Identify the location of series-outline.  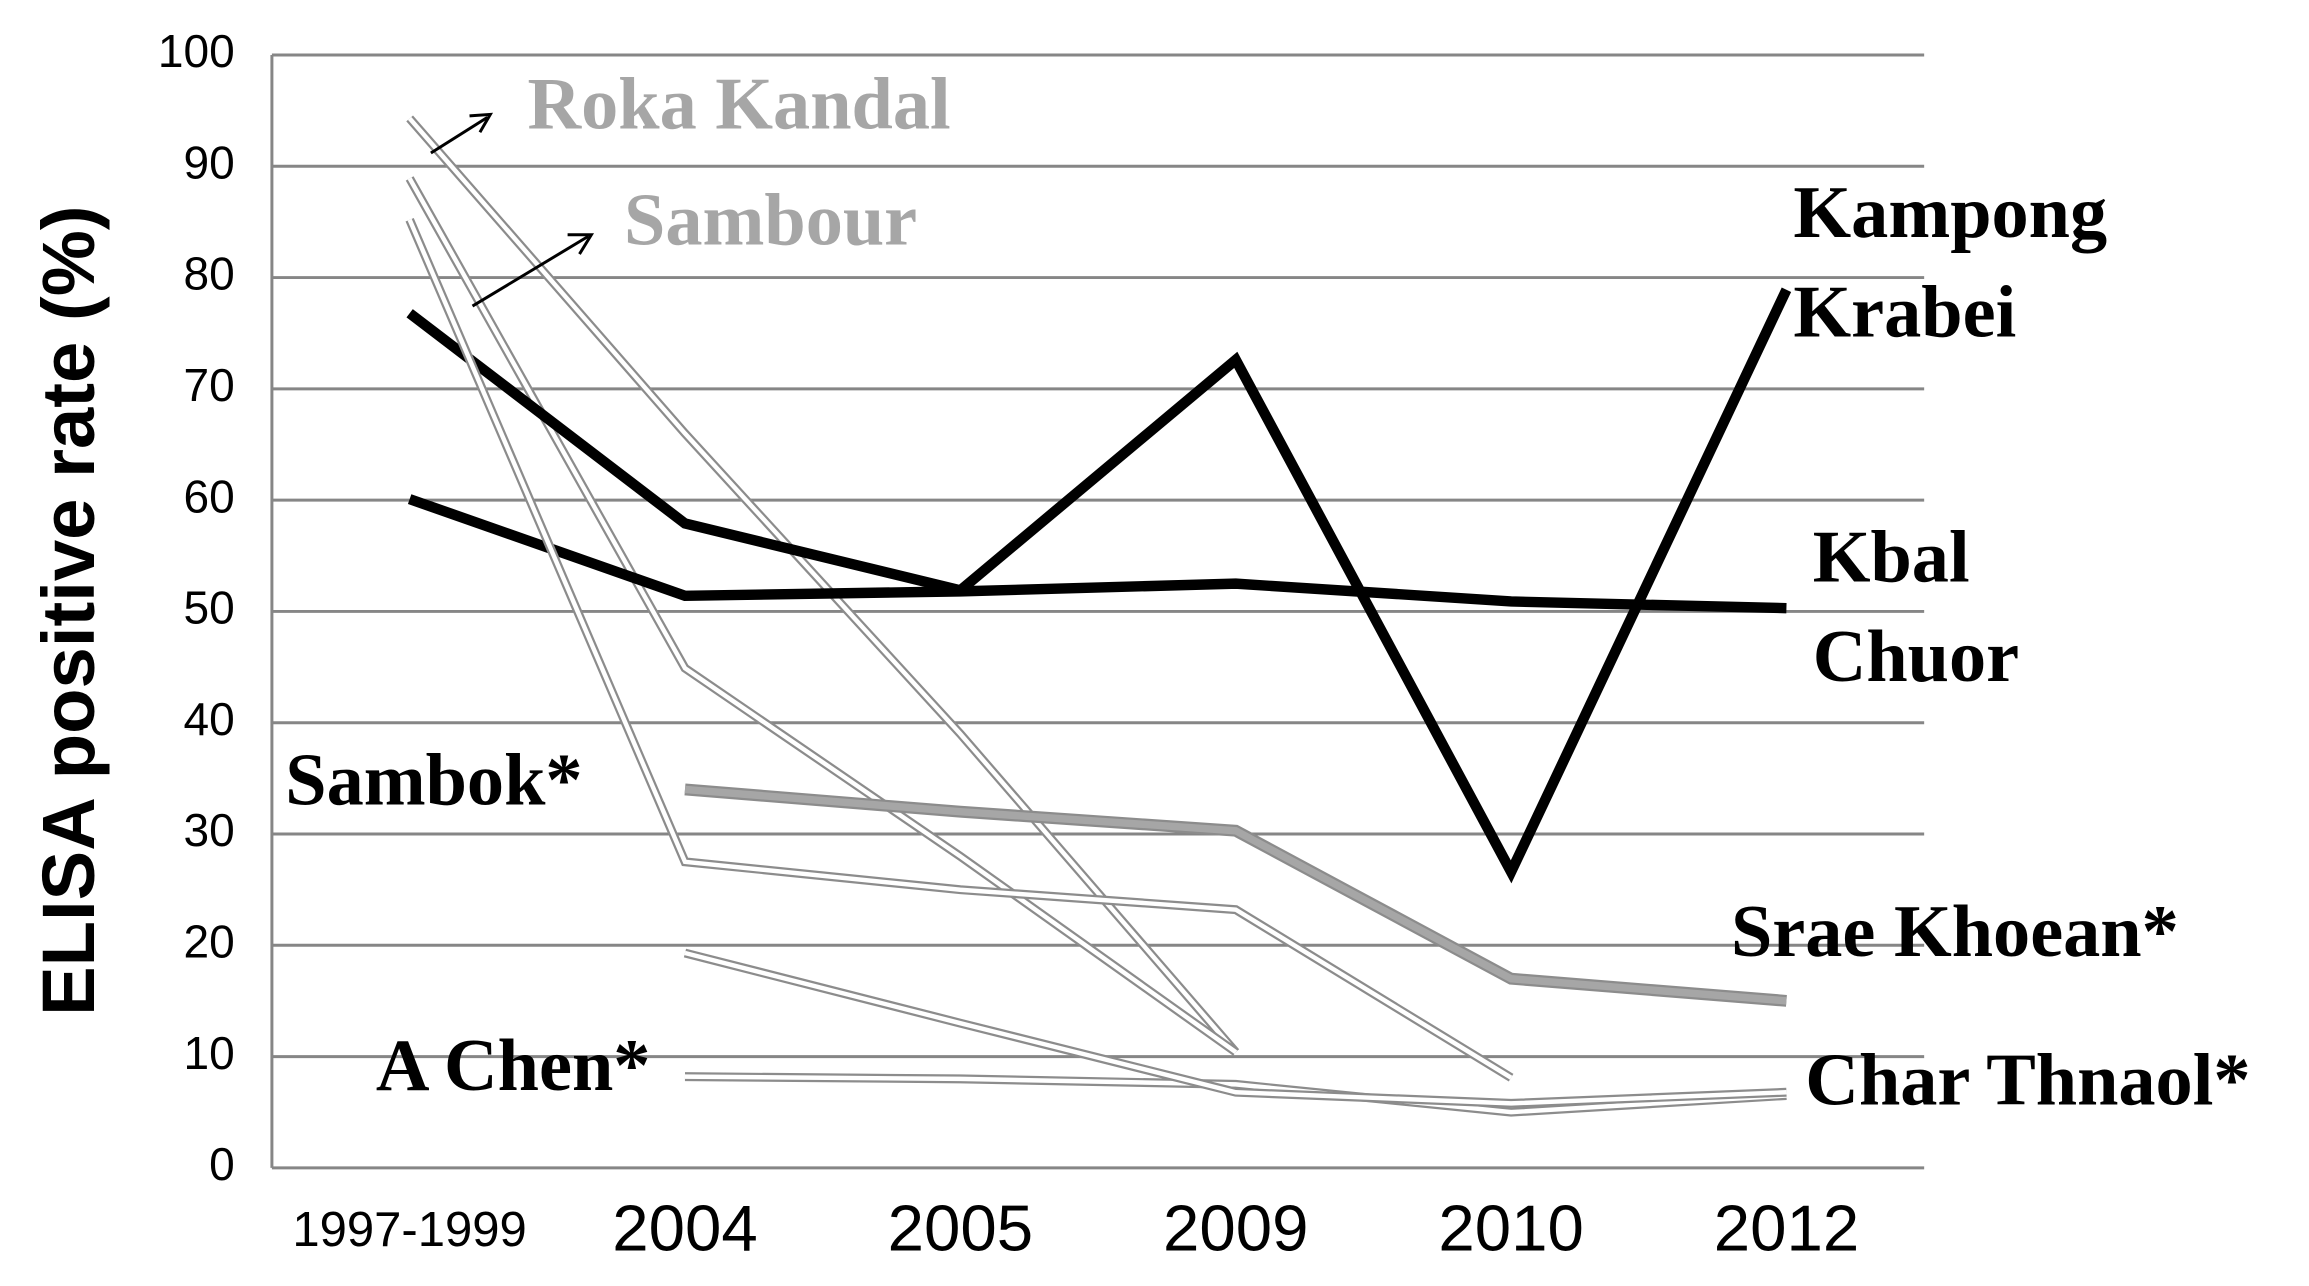
(1235, 895).